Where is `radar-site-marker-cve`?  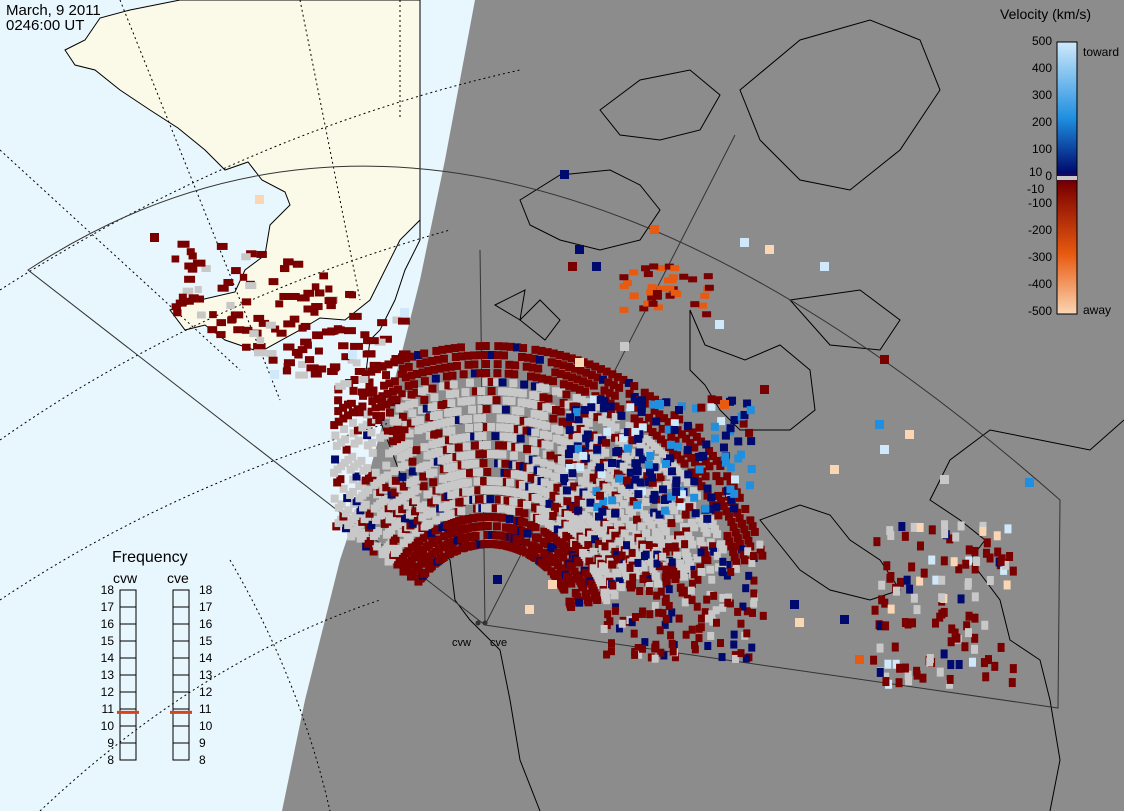
radar-site-marker-cve is located at coordinates (485, 623).